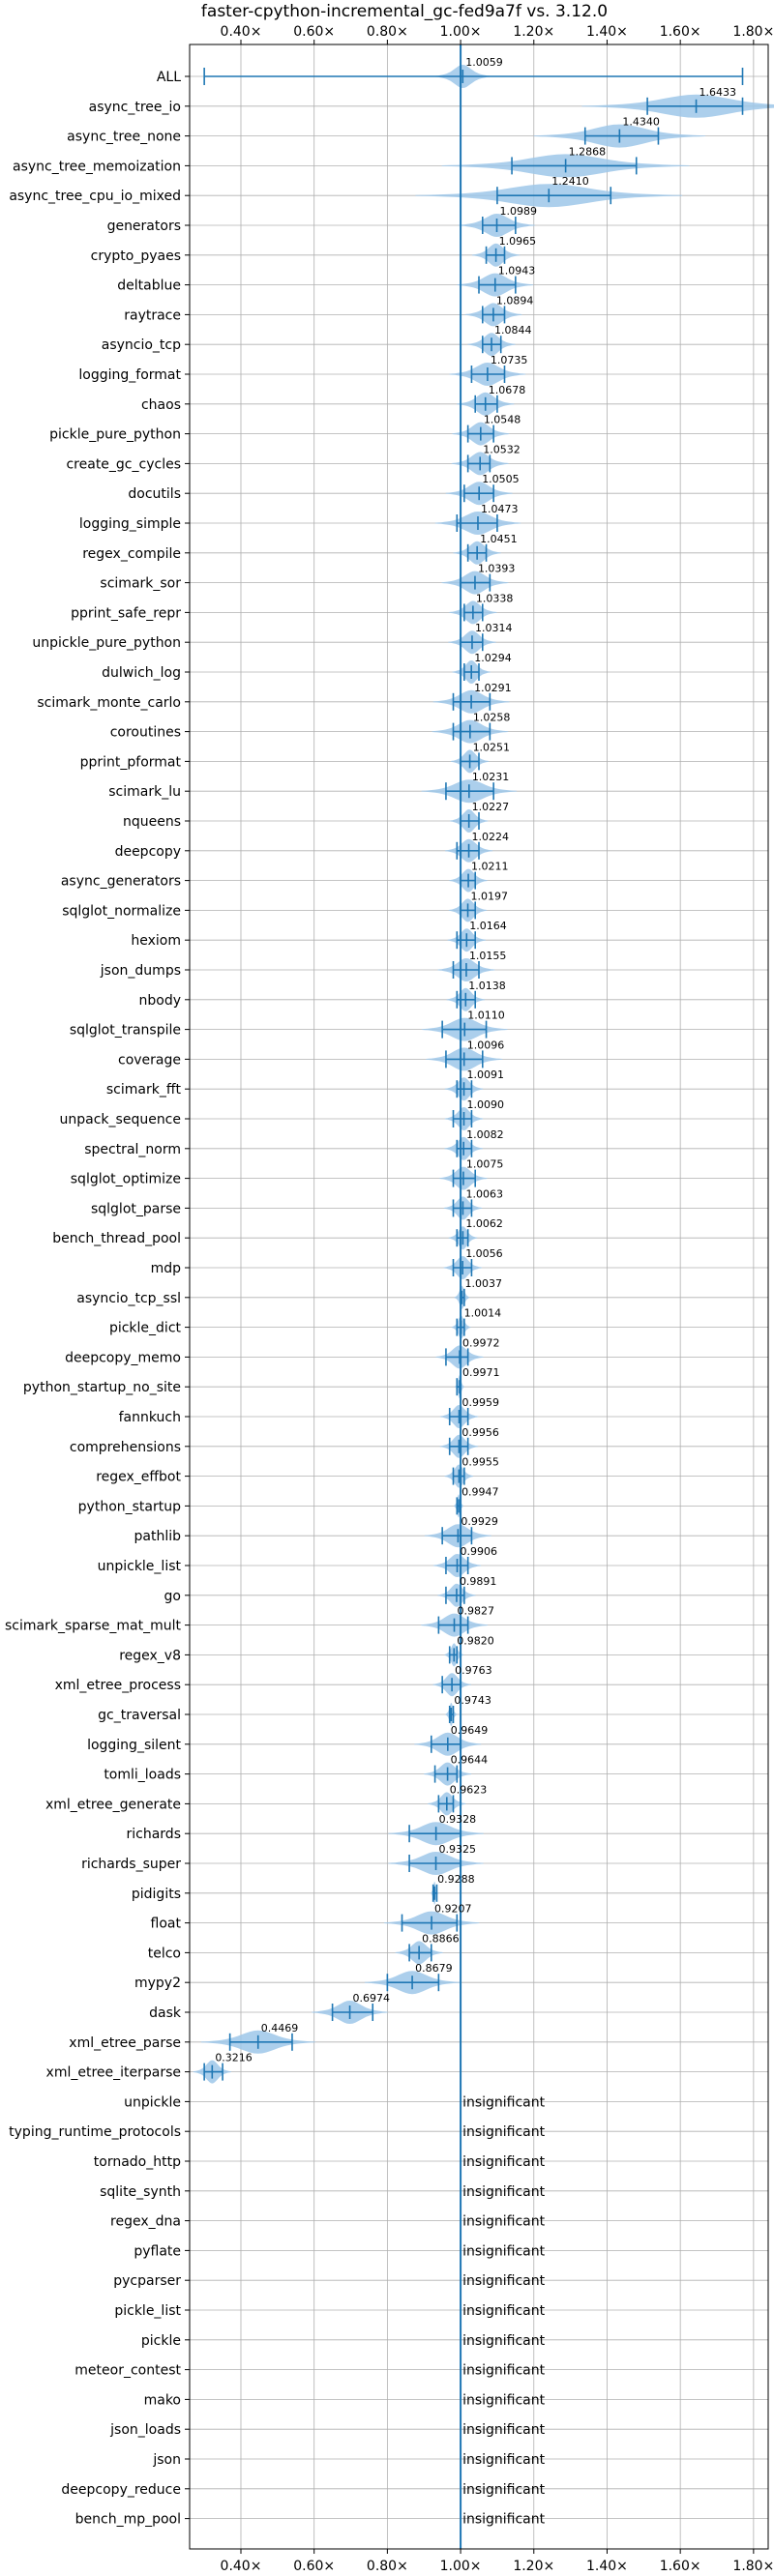 The width and height of the screenshot is (774, 2576). Describe the element at coordinates (484, 1193) in the screenshot. I see `value-label-sqlglot-parse: 1.0063` at that location.